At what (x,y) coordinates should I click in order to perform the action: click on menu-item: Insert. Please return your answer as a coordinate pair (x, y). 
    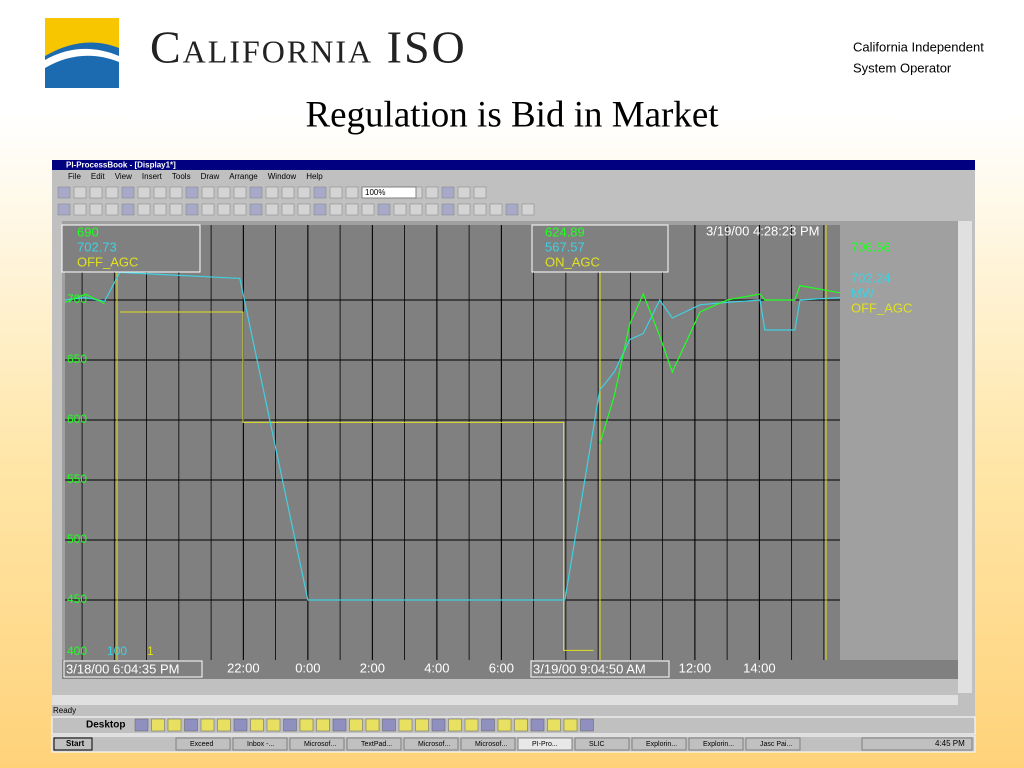
    Looking at the image, I should click on (152, 176).